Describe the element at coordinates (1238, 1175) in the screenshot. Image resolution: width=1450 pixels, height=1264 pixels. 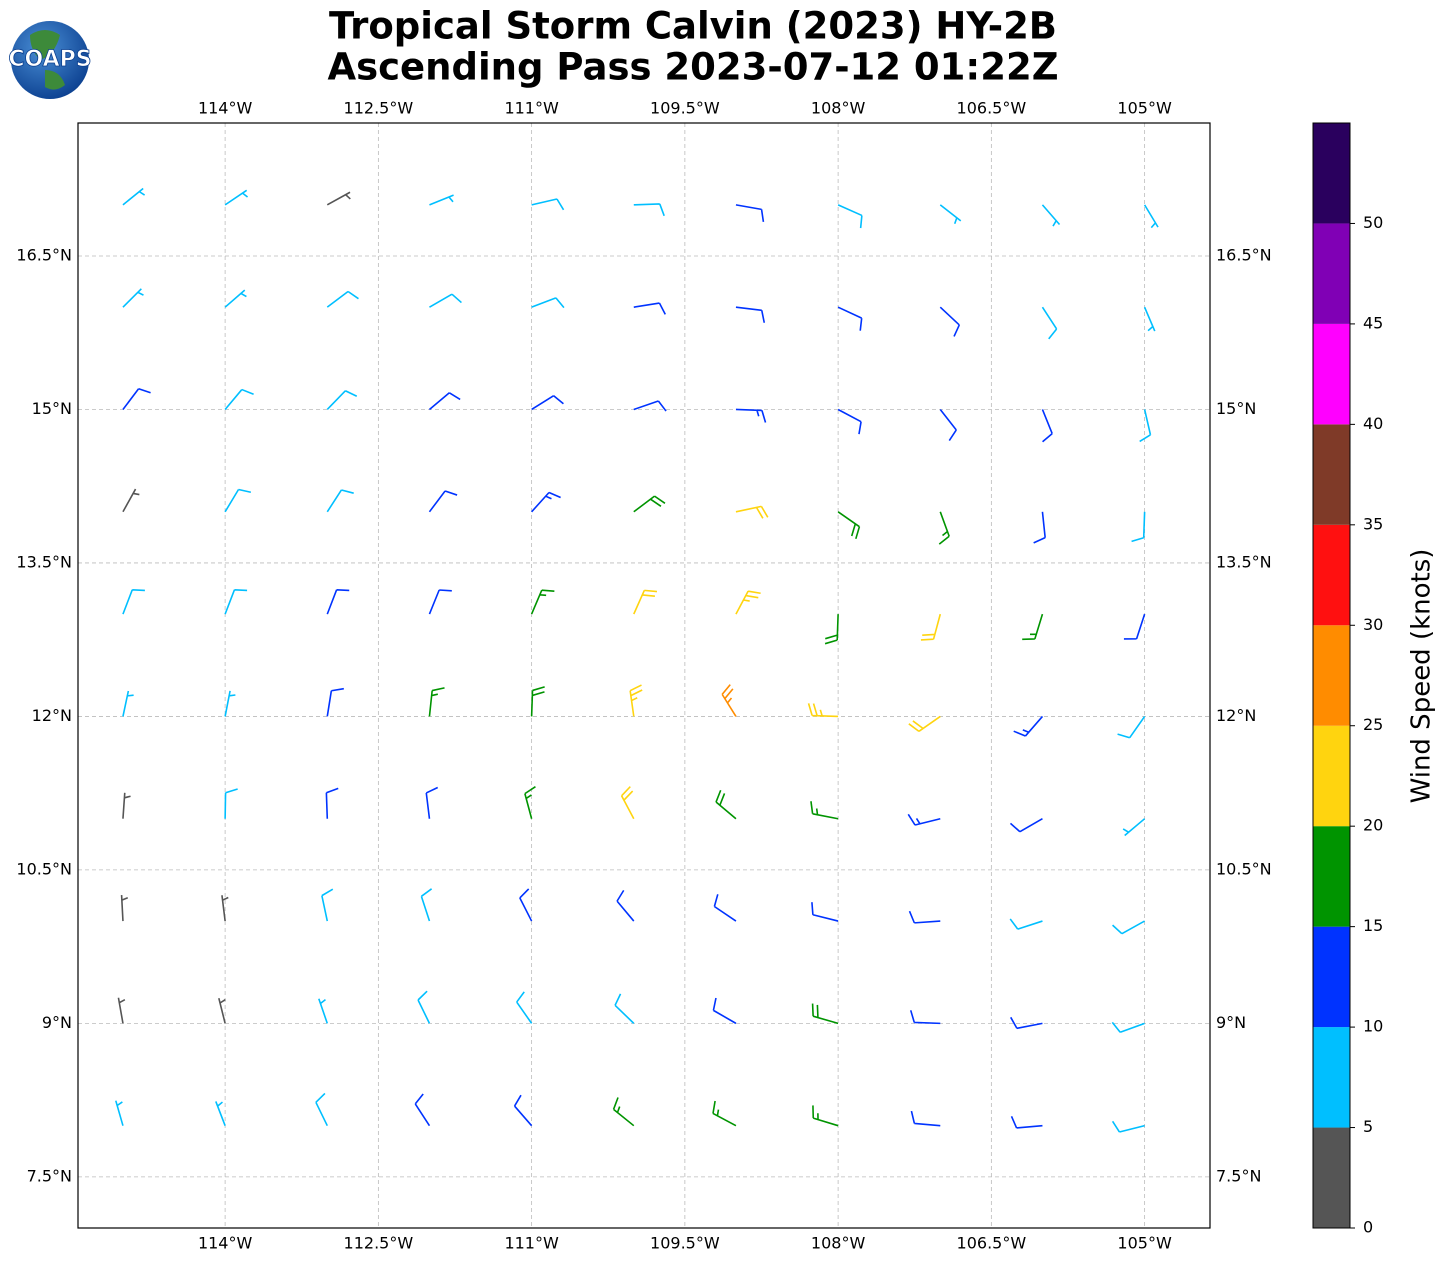
I see `y-tick-label: 7.5°N` at that location.